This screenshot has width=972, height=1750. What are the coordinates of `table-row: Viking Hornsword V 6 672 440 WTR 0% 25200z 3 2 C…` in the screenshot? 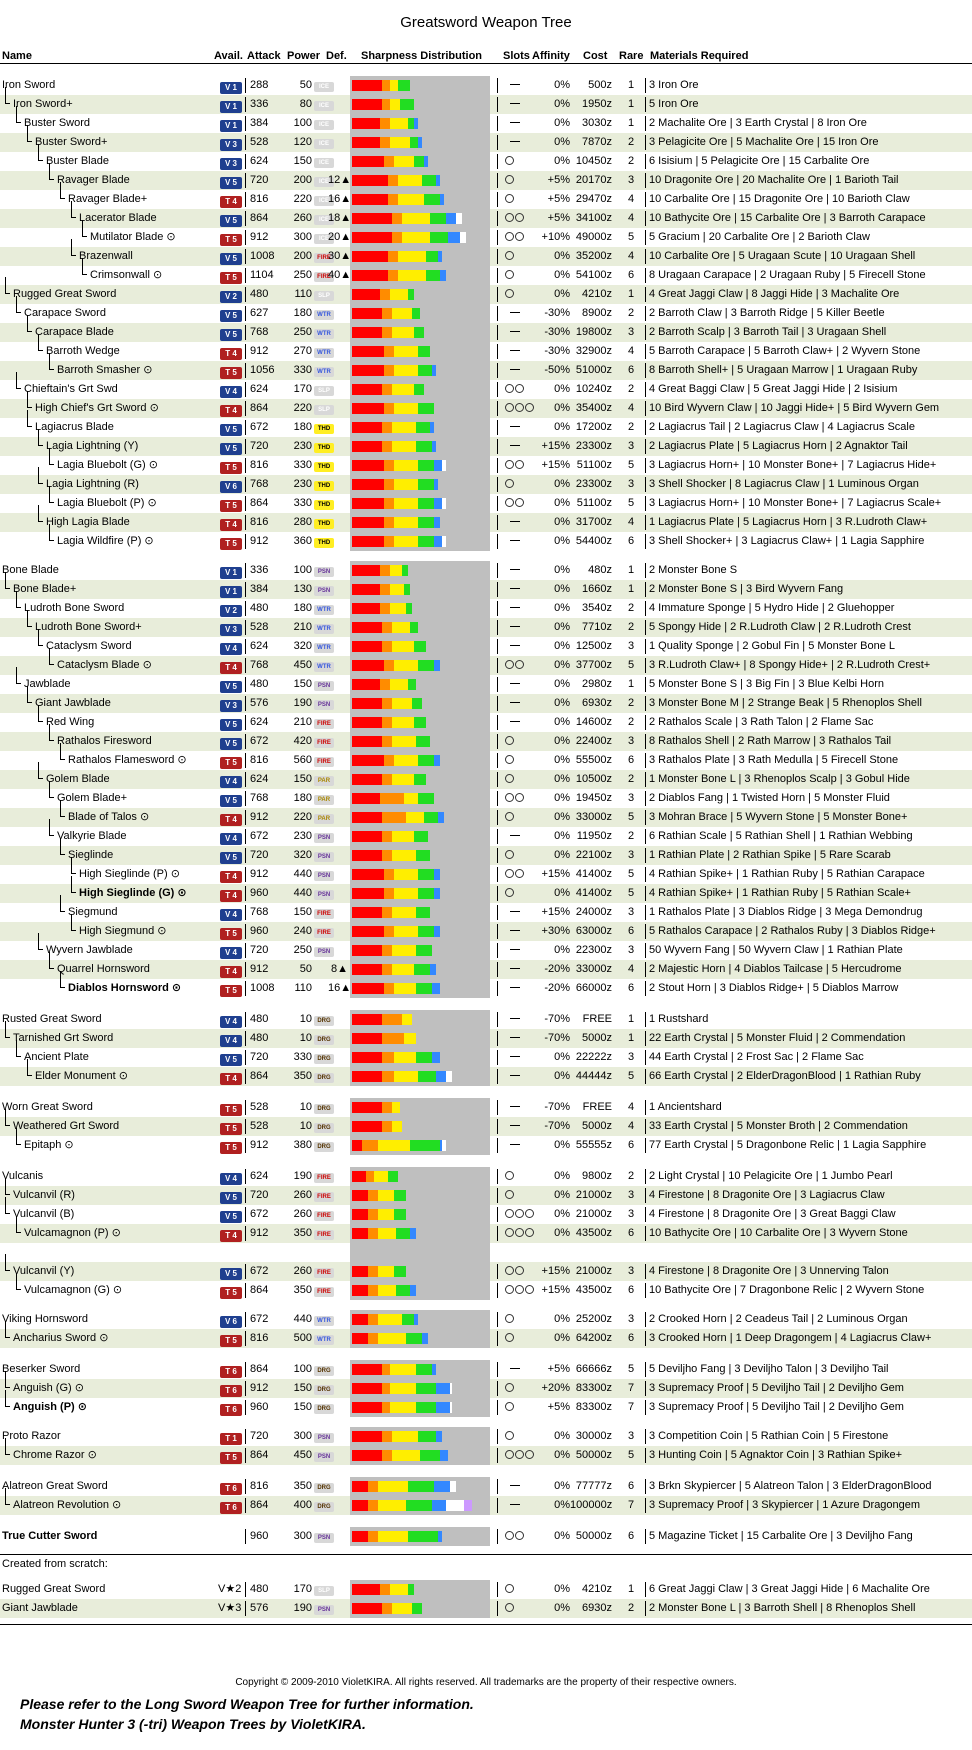 It's located at (486, 1319).